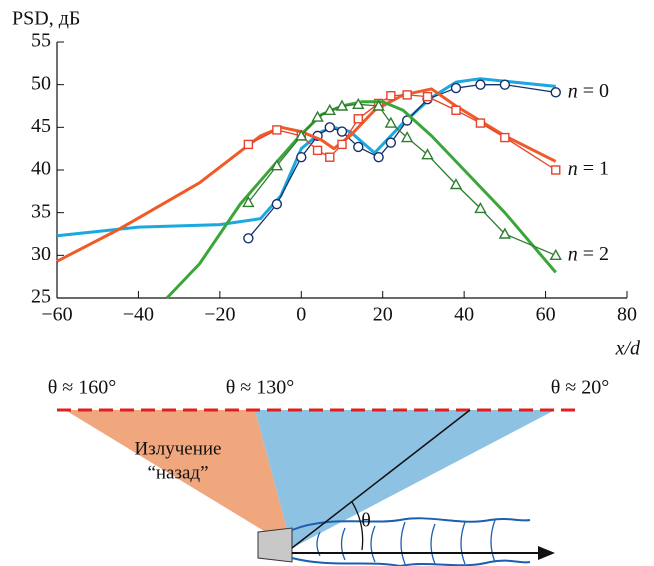 This screenshot has height=566, width=654. Describe the element at coordinates (82, 388) in the screenshot. I see `angle-label: θ ≈ 160°` at that location.